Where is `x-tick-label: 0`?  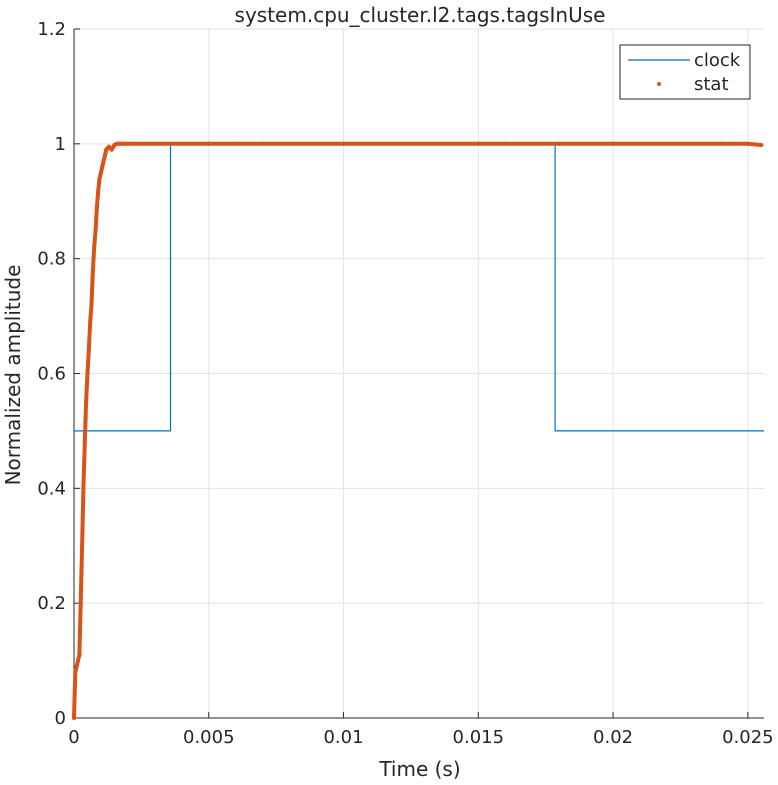 x-tick-label: 0 is located at coordinates (73, 737).